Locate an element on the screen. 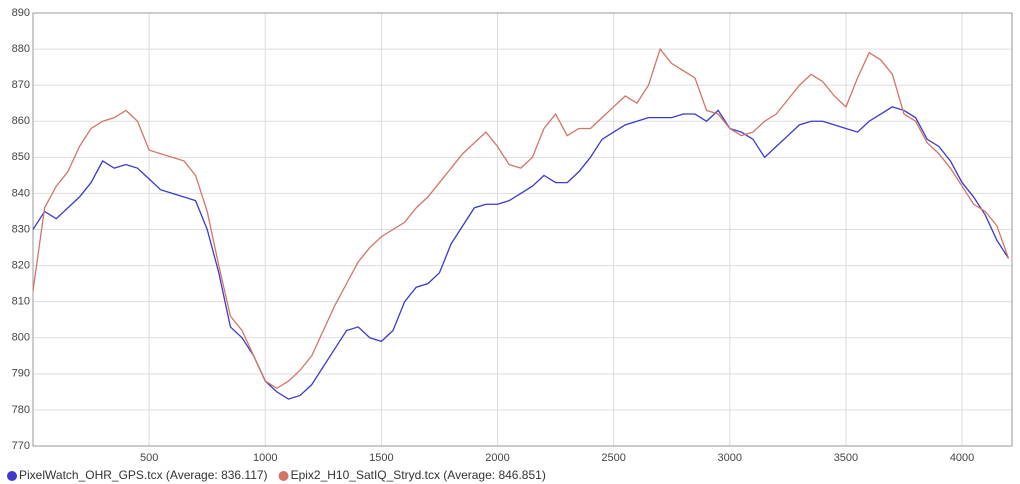 The width and height of the screenshot is (1020, 484). y-tick-label: 850 is located at coordinates (21, 157).